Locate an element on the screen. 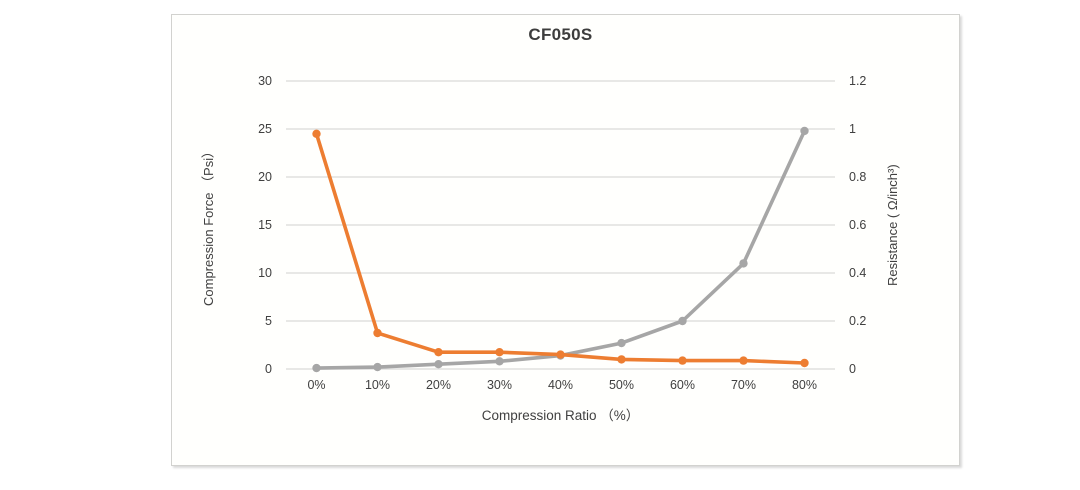  x-tick-label: 30% is located at coordinates (499, 385).